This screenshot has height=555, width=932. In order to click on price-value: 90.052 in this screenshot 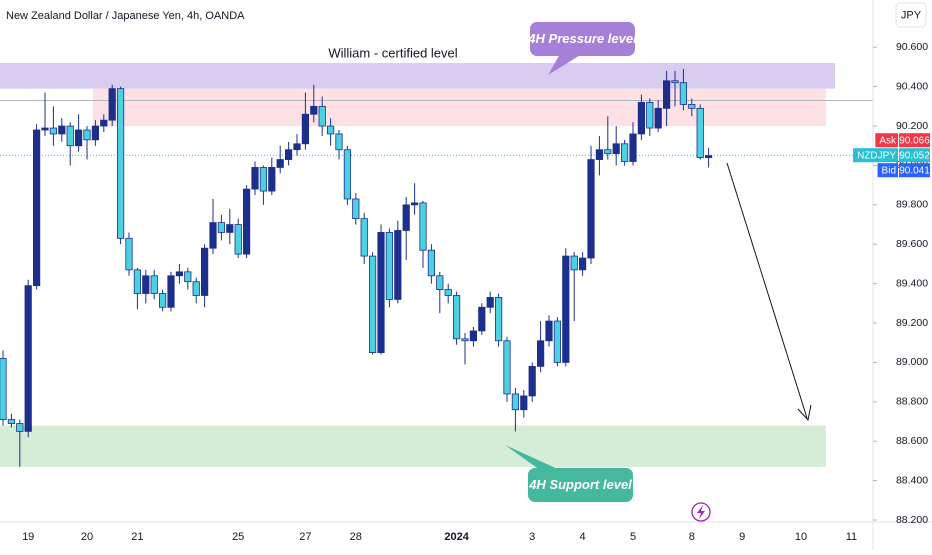, I will do `click(914, 155)`.